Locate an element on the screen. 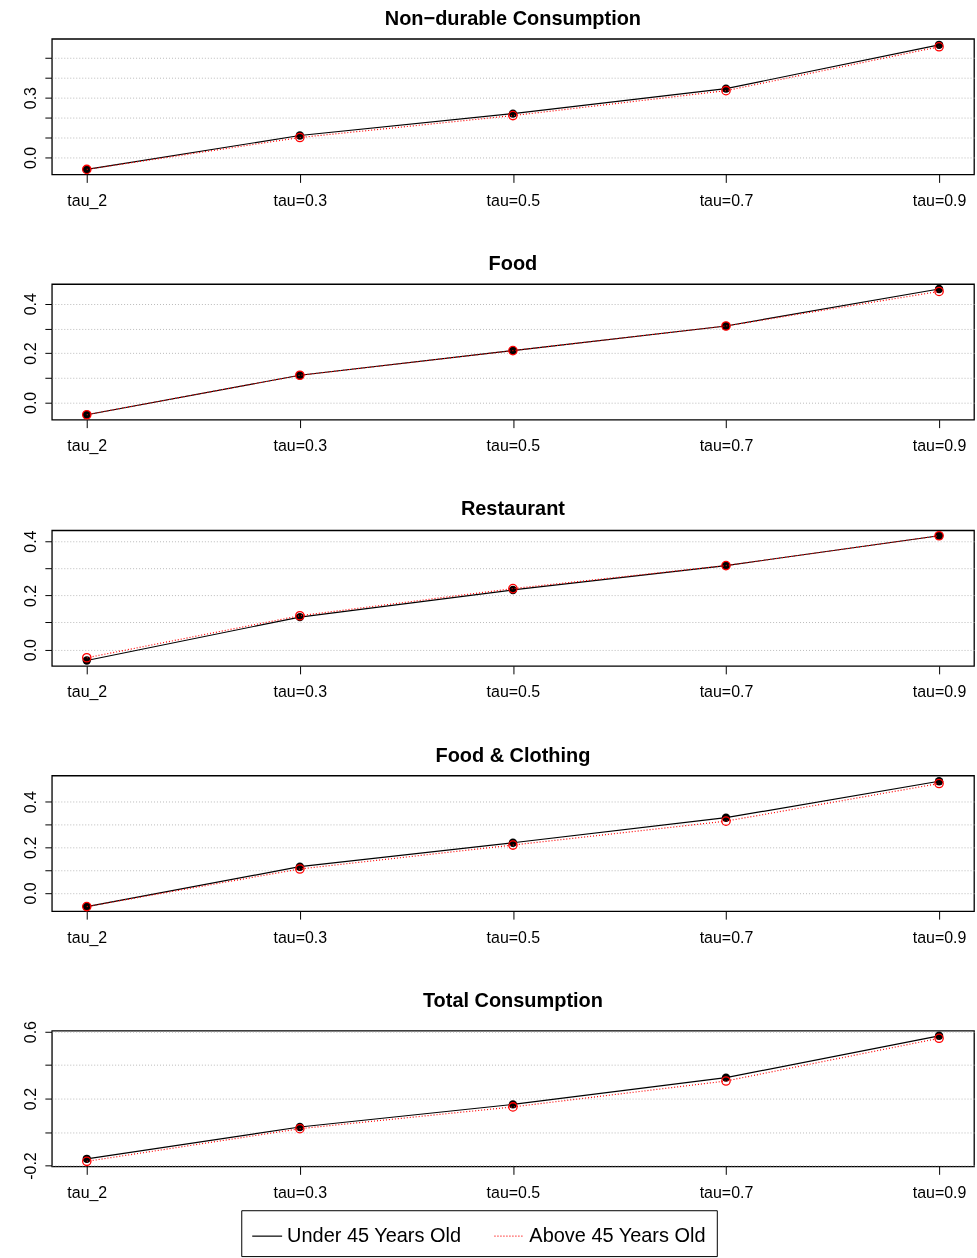 The height and width of the screenshot is (1258, 977). chart-title: Food & Clothing is located at coordinates (513, 754).